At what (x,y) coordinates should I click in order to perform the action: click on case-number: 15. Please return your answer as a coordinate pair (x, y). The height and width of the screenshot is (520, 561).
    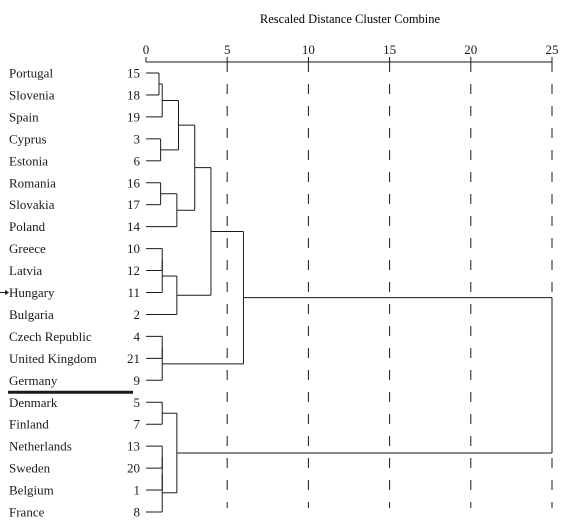
    Looking at the image, I should click on (133, 73).